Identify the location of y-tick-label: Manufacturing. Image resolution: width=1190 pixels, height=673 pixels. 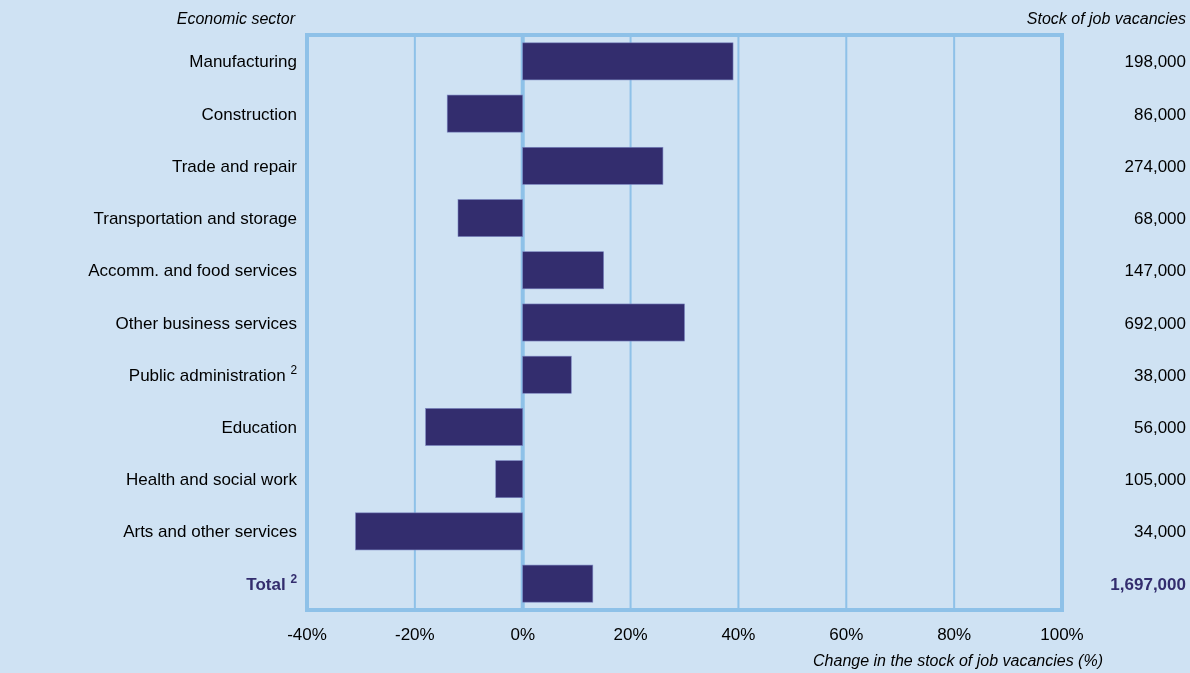
(243, 62).